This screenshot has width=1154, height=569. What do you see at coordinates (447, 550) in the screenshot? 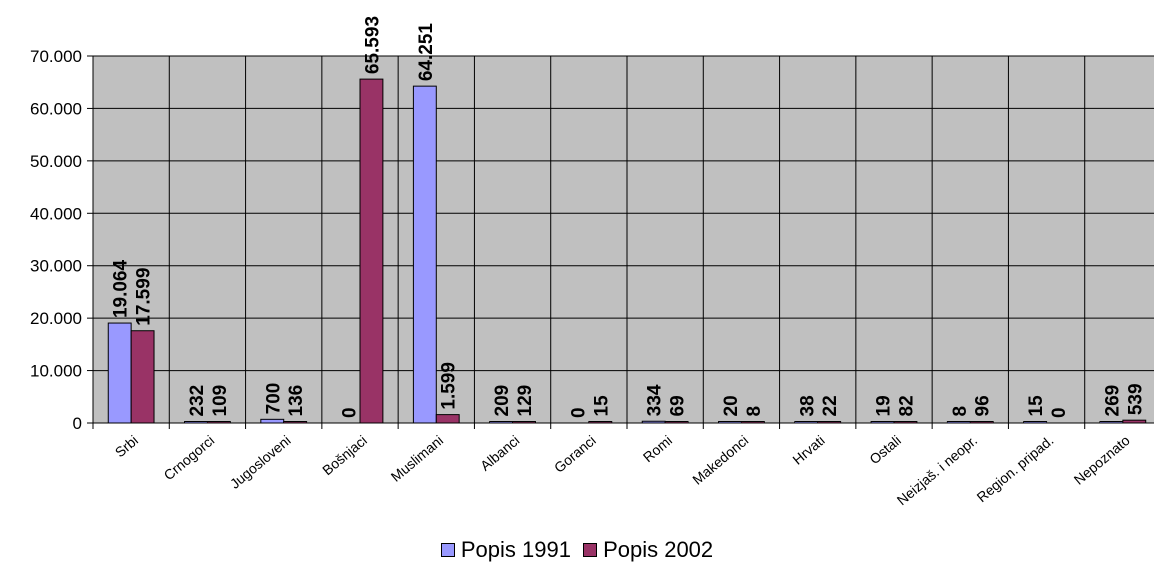
I see `legend-swatch-1991` at bounding box center [447, 550].